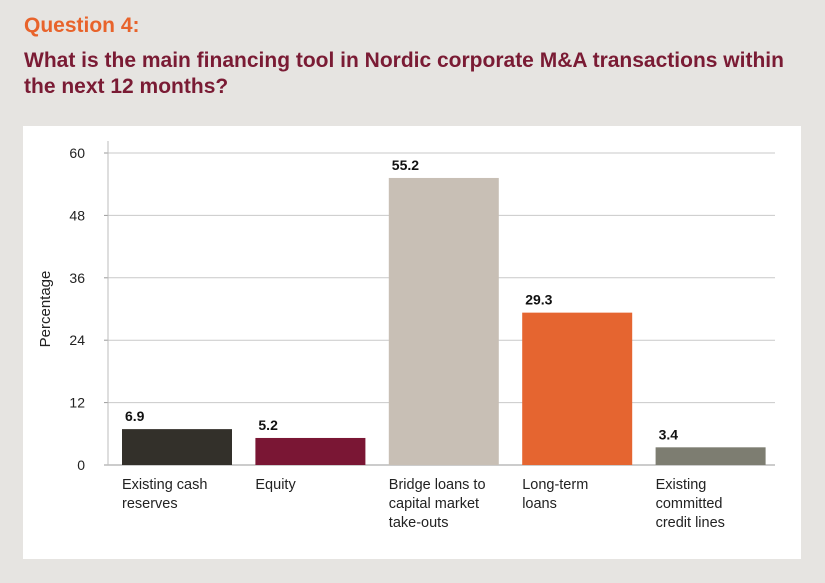 This screenshot has height=583, width=825. Describe the element at coordinates (77, 215) in the screenshot. I see `y-tick-label: 48` at that location.